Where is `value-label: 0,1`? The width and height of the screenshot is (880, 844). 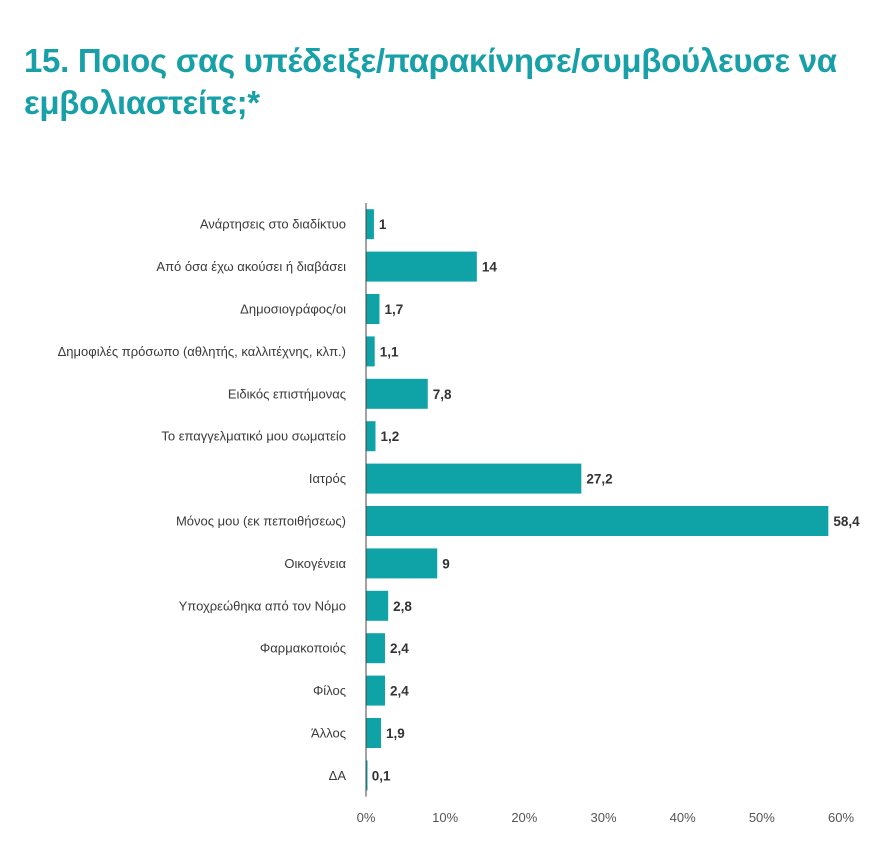
value-label: 0,1 is located at coordinates (381, 775).